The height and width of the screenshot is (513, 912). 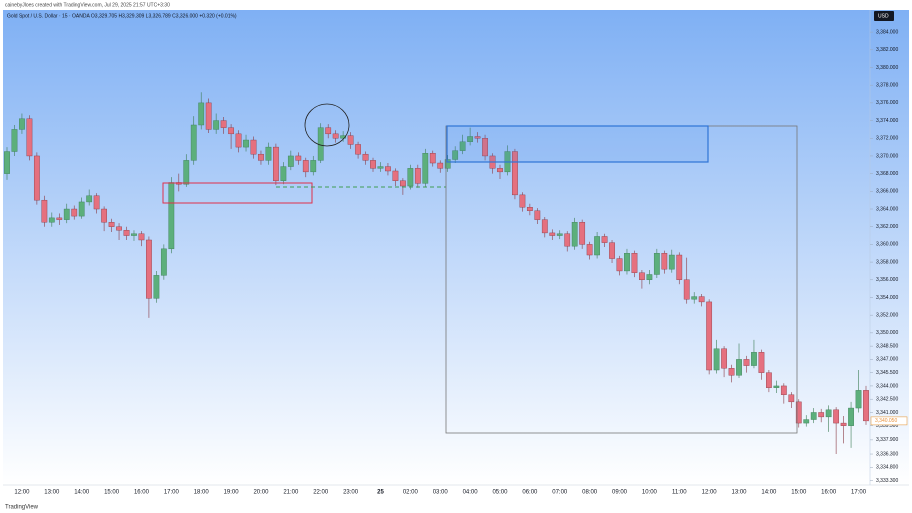 I want to click on y-tick-label: 3,345.500, so click(x=887, y=373).